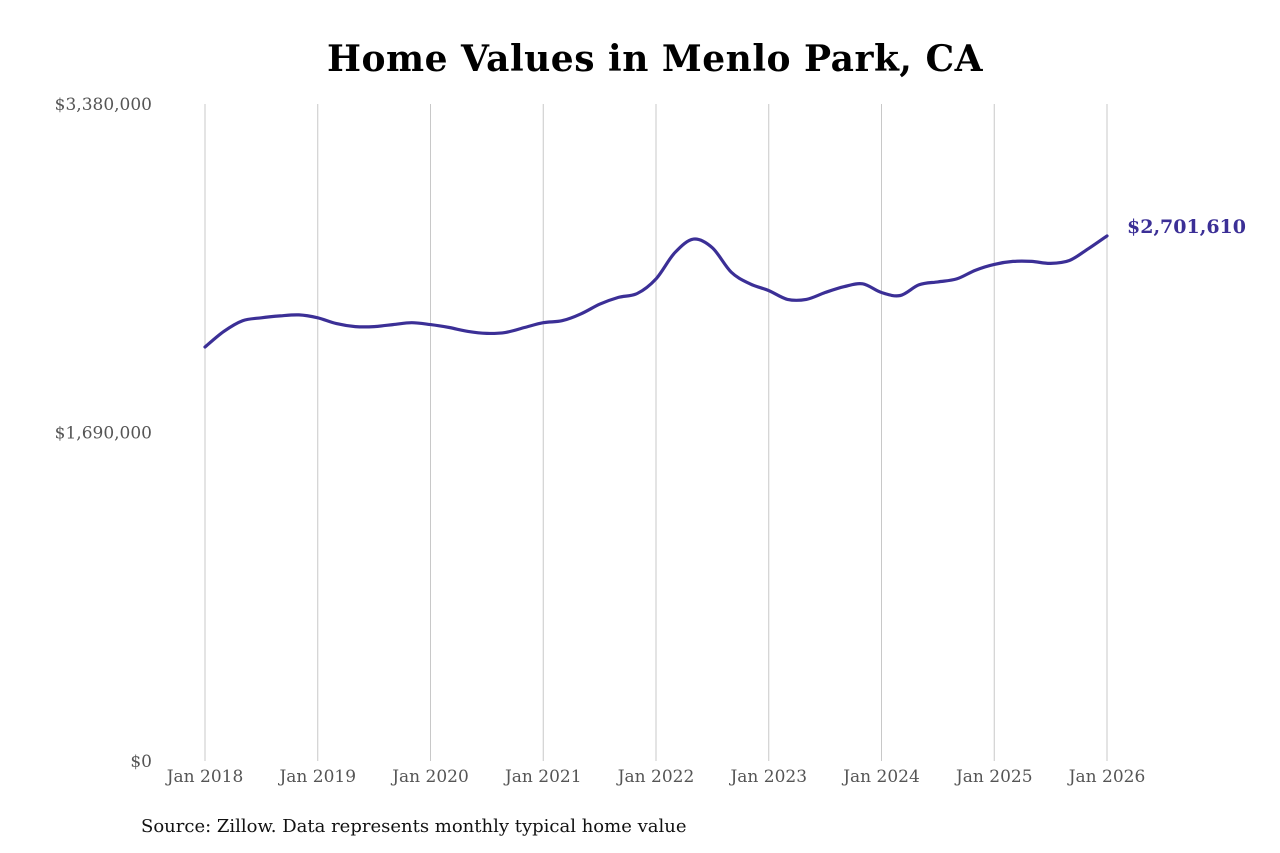  What do you see at coordinates (204, 777) in the screenshot?
I see `x-tick-label: Jan 2018` at bounding box center [204, 777].